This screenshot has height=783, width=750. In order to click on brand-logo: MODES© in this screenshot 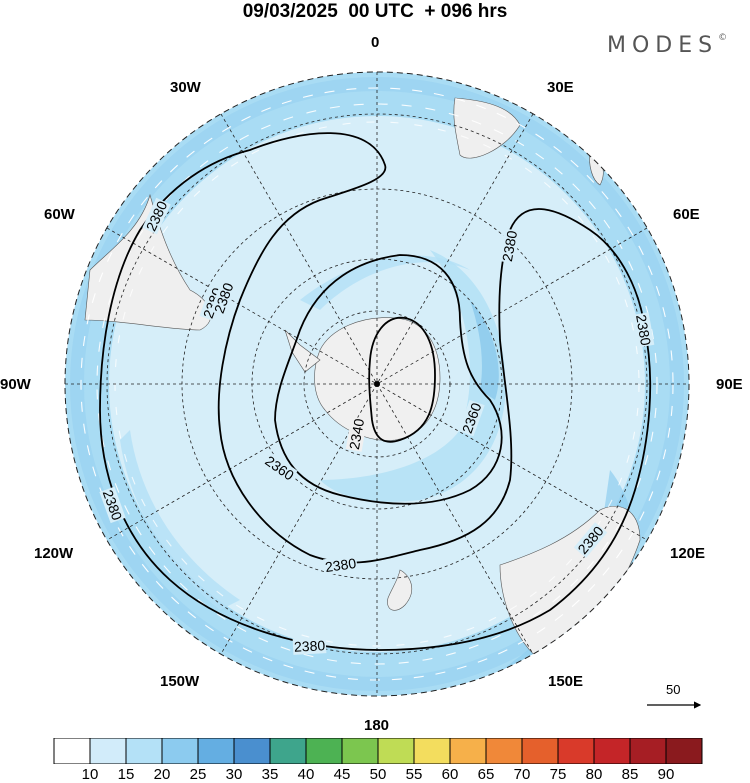, I will do `click(667, 45)`.